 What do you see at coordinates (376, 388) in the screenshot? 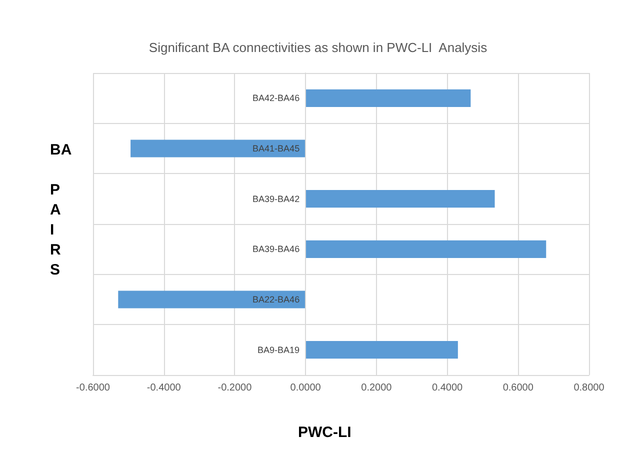
I see `x-tick-label: 0.2000` at bounding box center [376, 388].